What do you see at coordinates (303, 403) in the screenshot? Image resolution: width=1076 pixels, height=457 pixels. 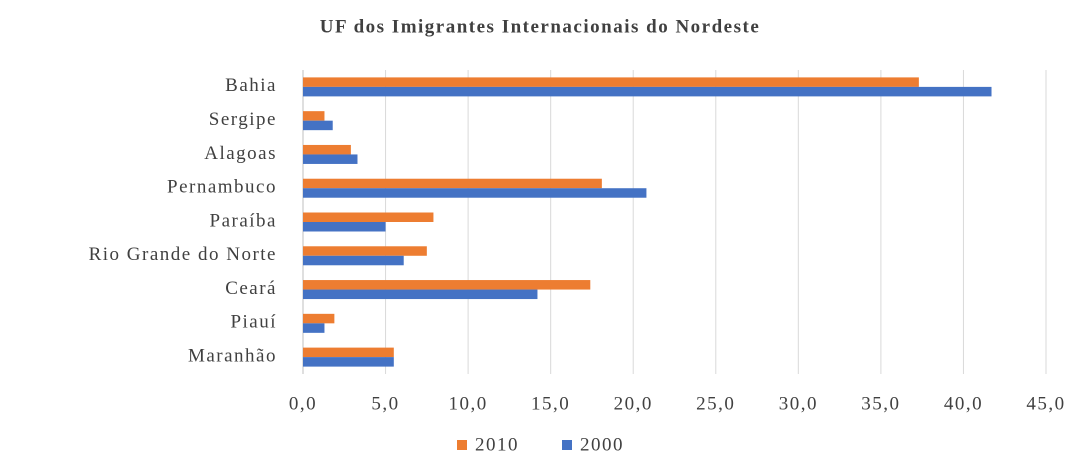 I see `x-tick-label: 0,0` at bounding box center [303, 403].